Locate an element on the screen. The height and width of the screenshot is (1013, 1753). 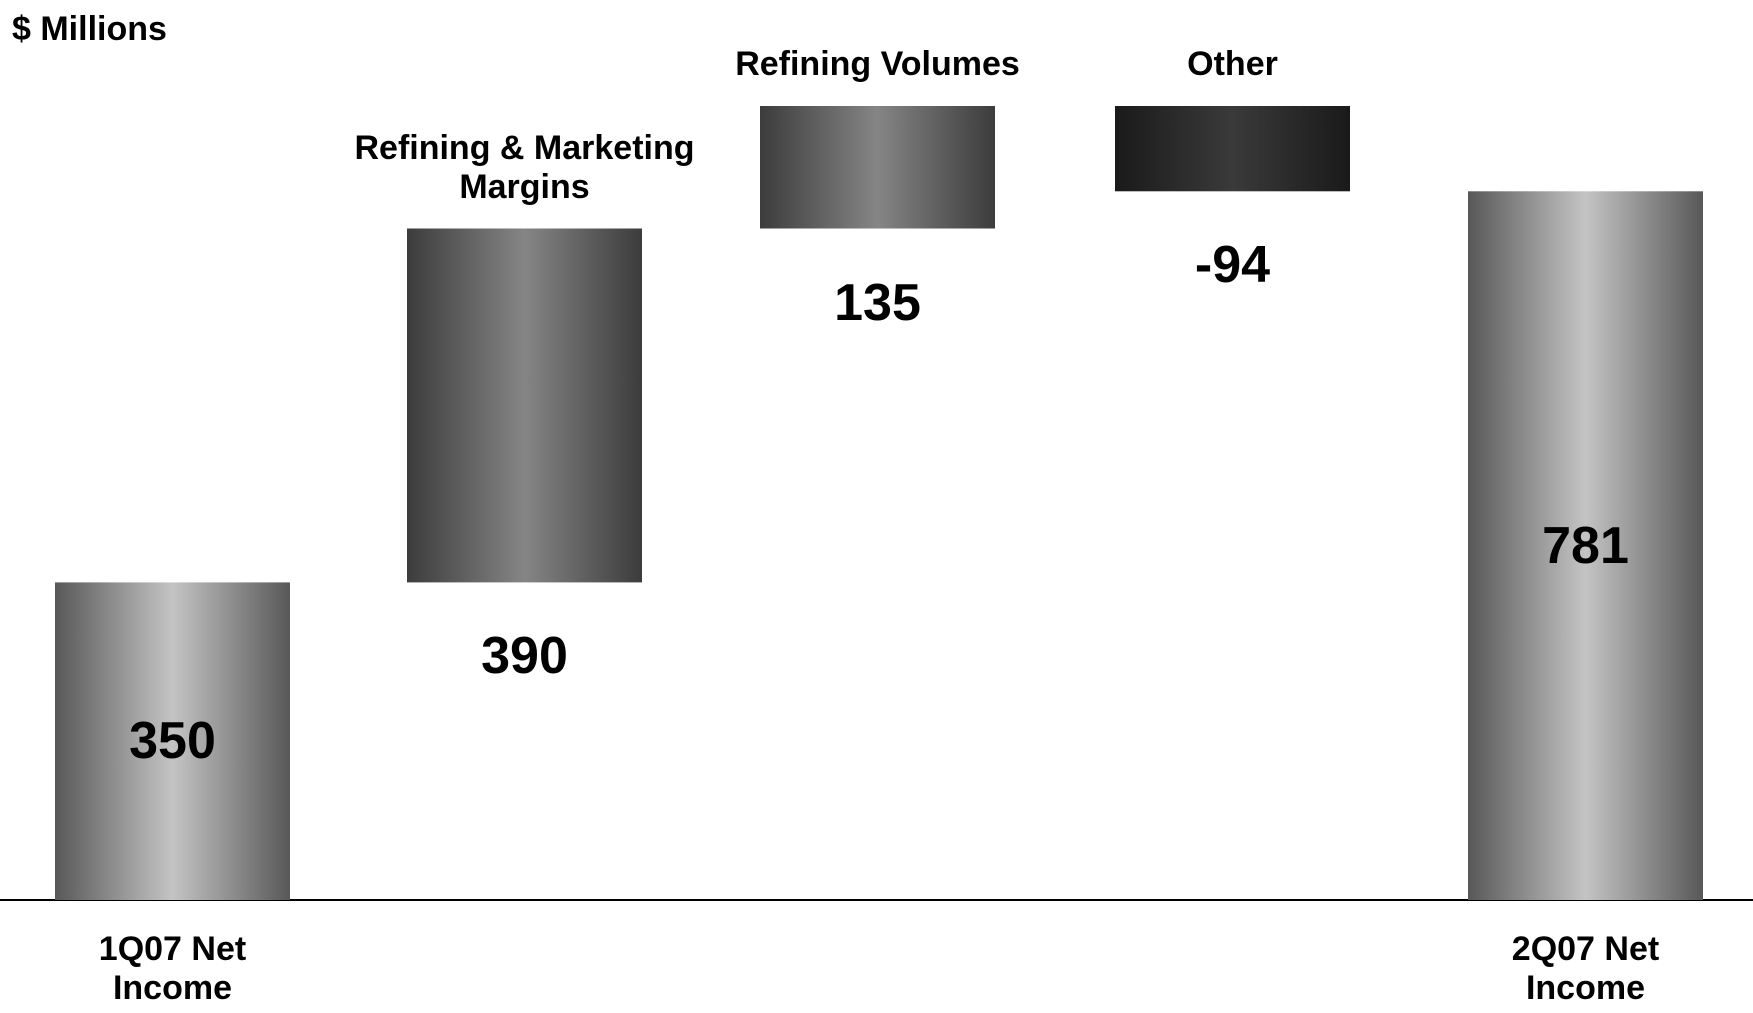
value-label: 390 is located at coordinates (524, 656).